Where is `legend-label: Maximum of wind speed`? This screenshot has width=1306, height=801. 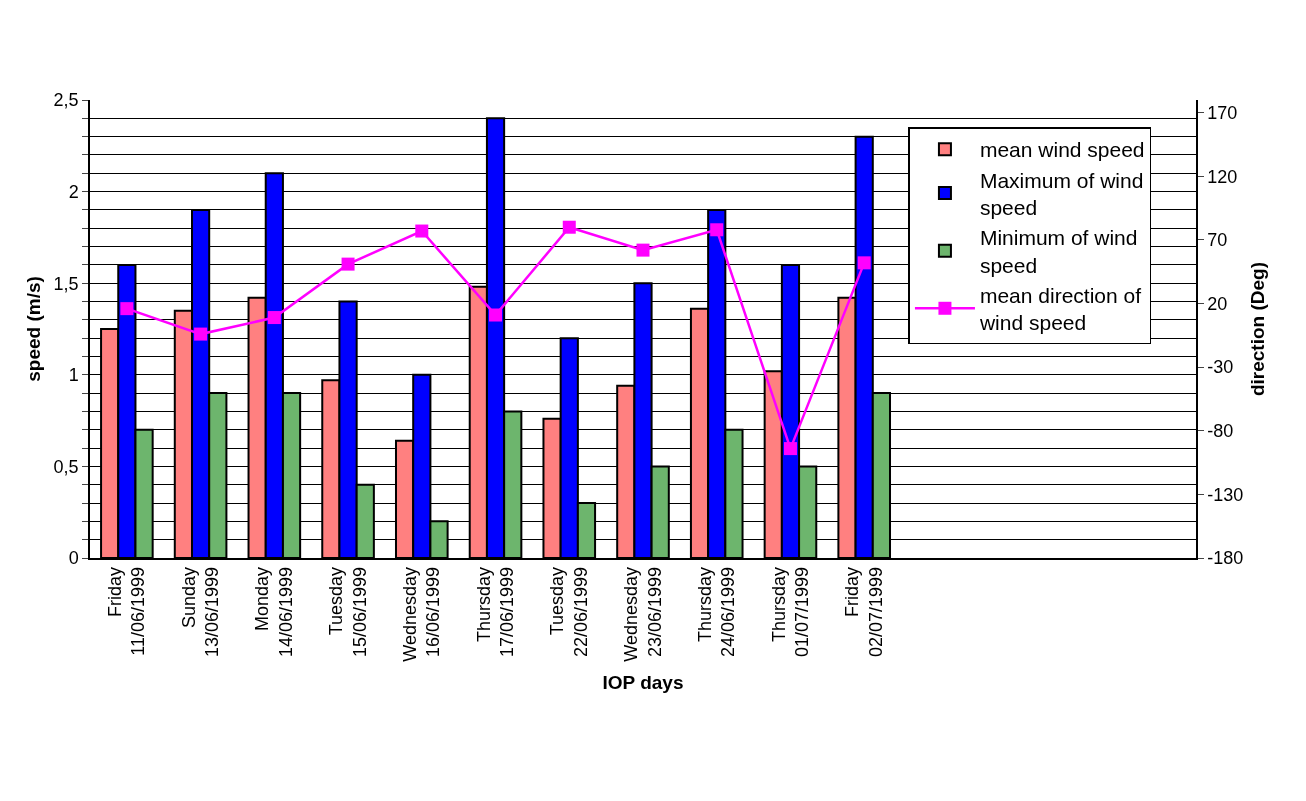 legend-label: Maximum of wind speed is located at coordinates (1061, 193).